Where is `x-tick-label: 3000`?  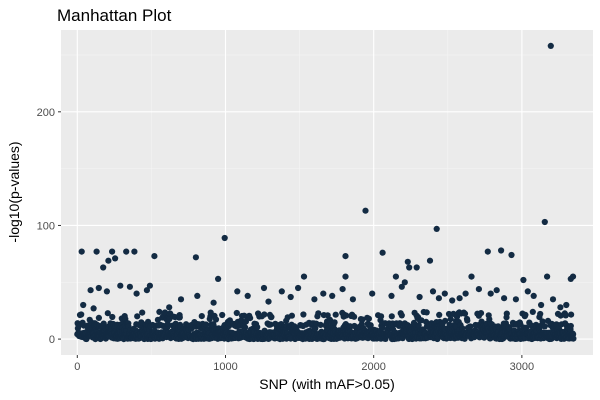
x-tick-label: 3000 is located at coordinates (522, 367).